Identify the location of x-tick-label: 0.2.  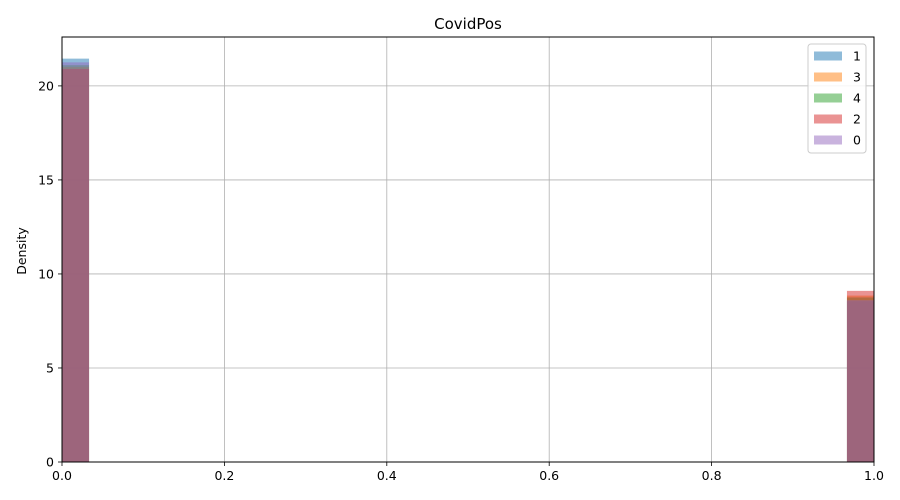
(224, 475).